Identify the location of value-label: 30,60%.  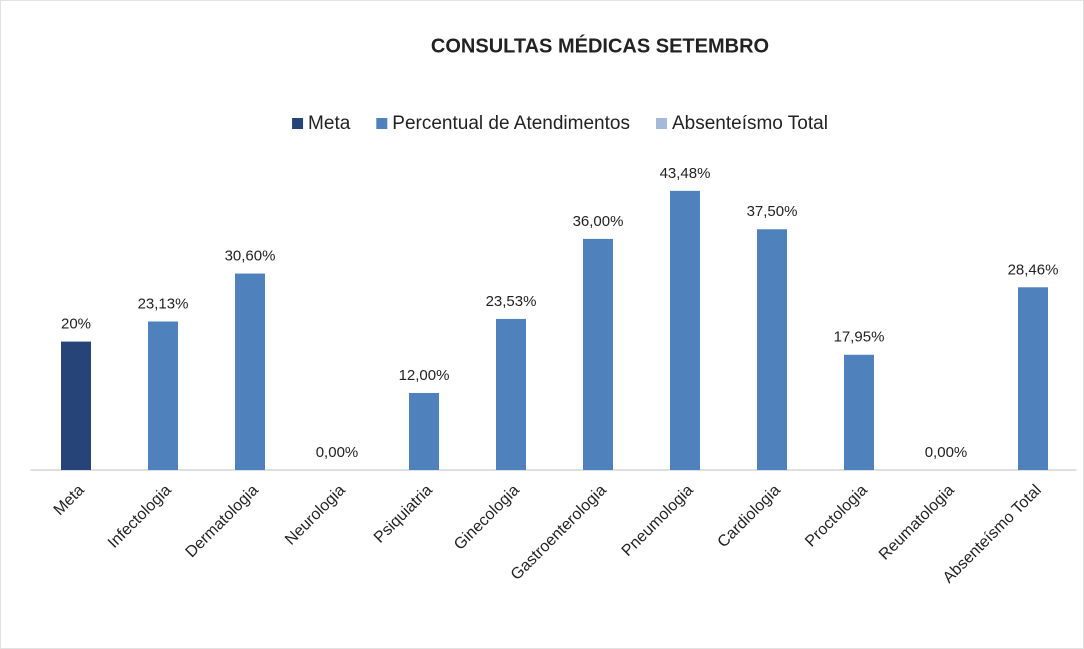
(250, 256).